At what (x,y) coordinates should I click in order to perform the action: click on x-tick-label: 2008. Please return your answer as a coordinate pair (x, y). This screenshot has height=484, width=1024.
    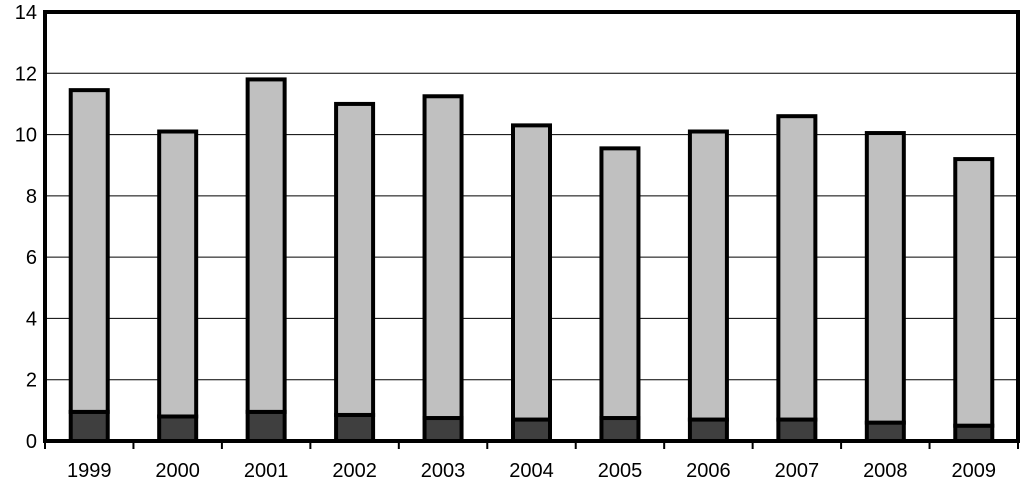
    Looking at the image, I should click on (885, 471).